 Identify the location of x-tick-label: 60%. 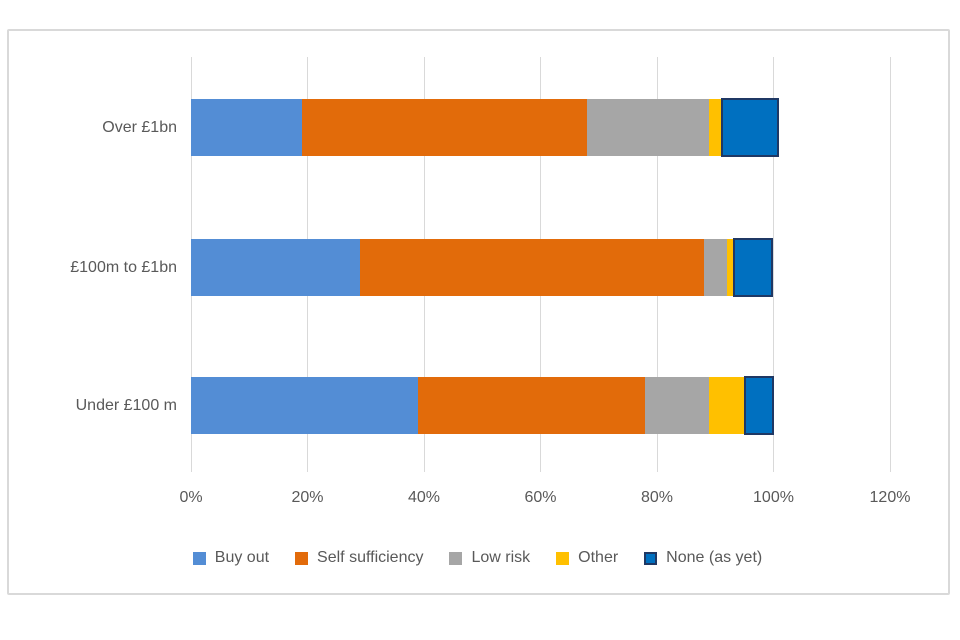
(540, 497).